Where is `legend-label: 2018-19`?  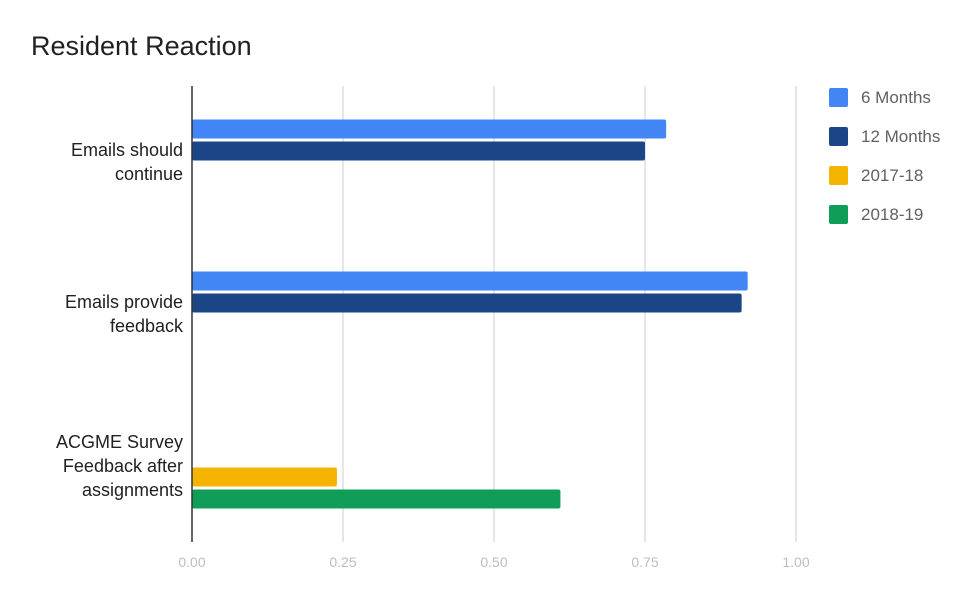
legend-label: 2018-19 is located at coordinates (892, 214).